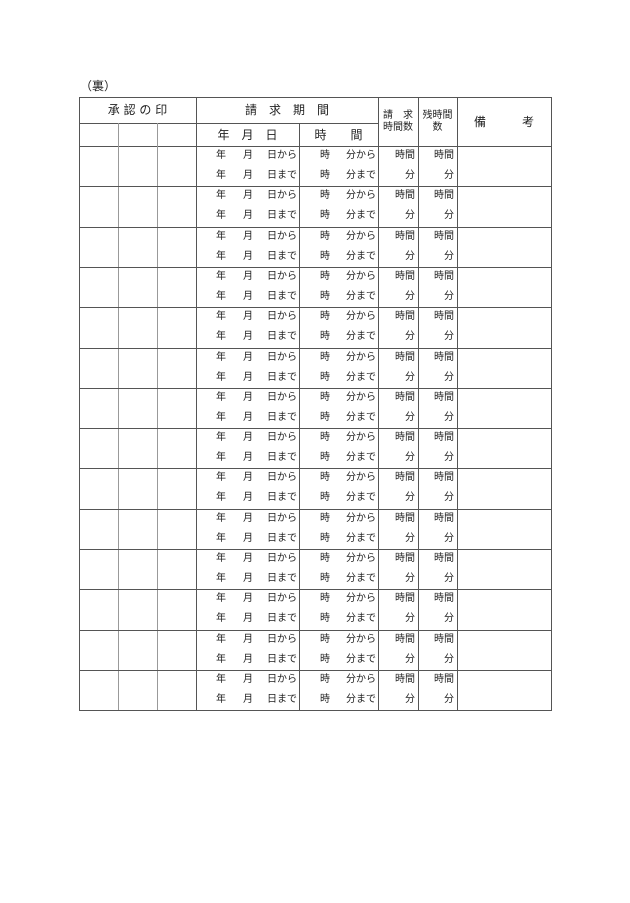 This screenshot has height=903, width=630. I want to click on header-remaining-hours-2: 数, so click(437, 127).